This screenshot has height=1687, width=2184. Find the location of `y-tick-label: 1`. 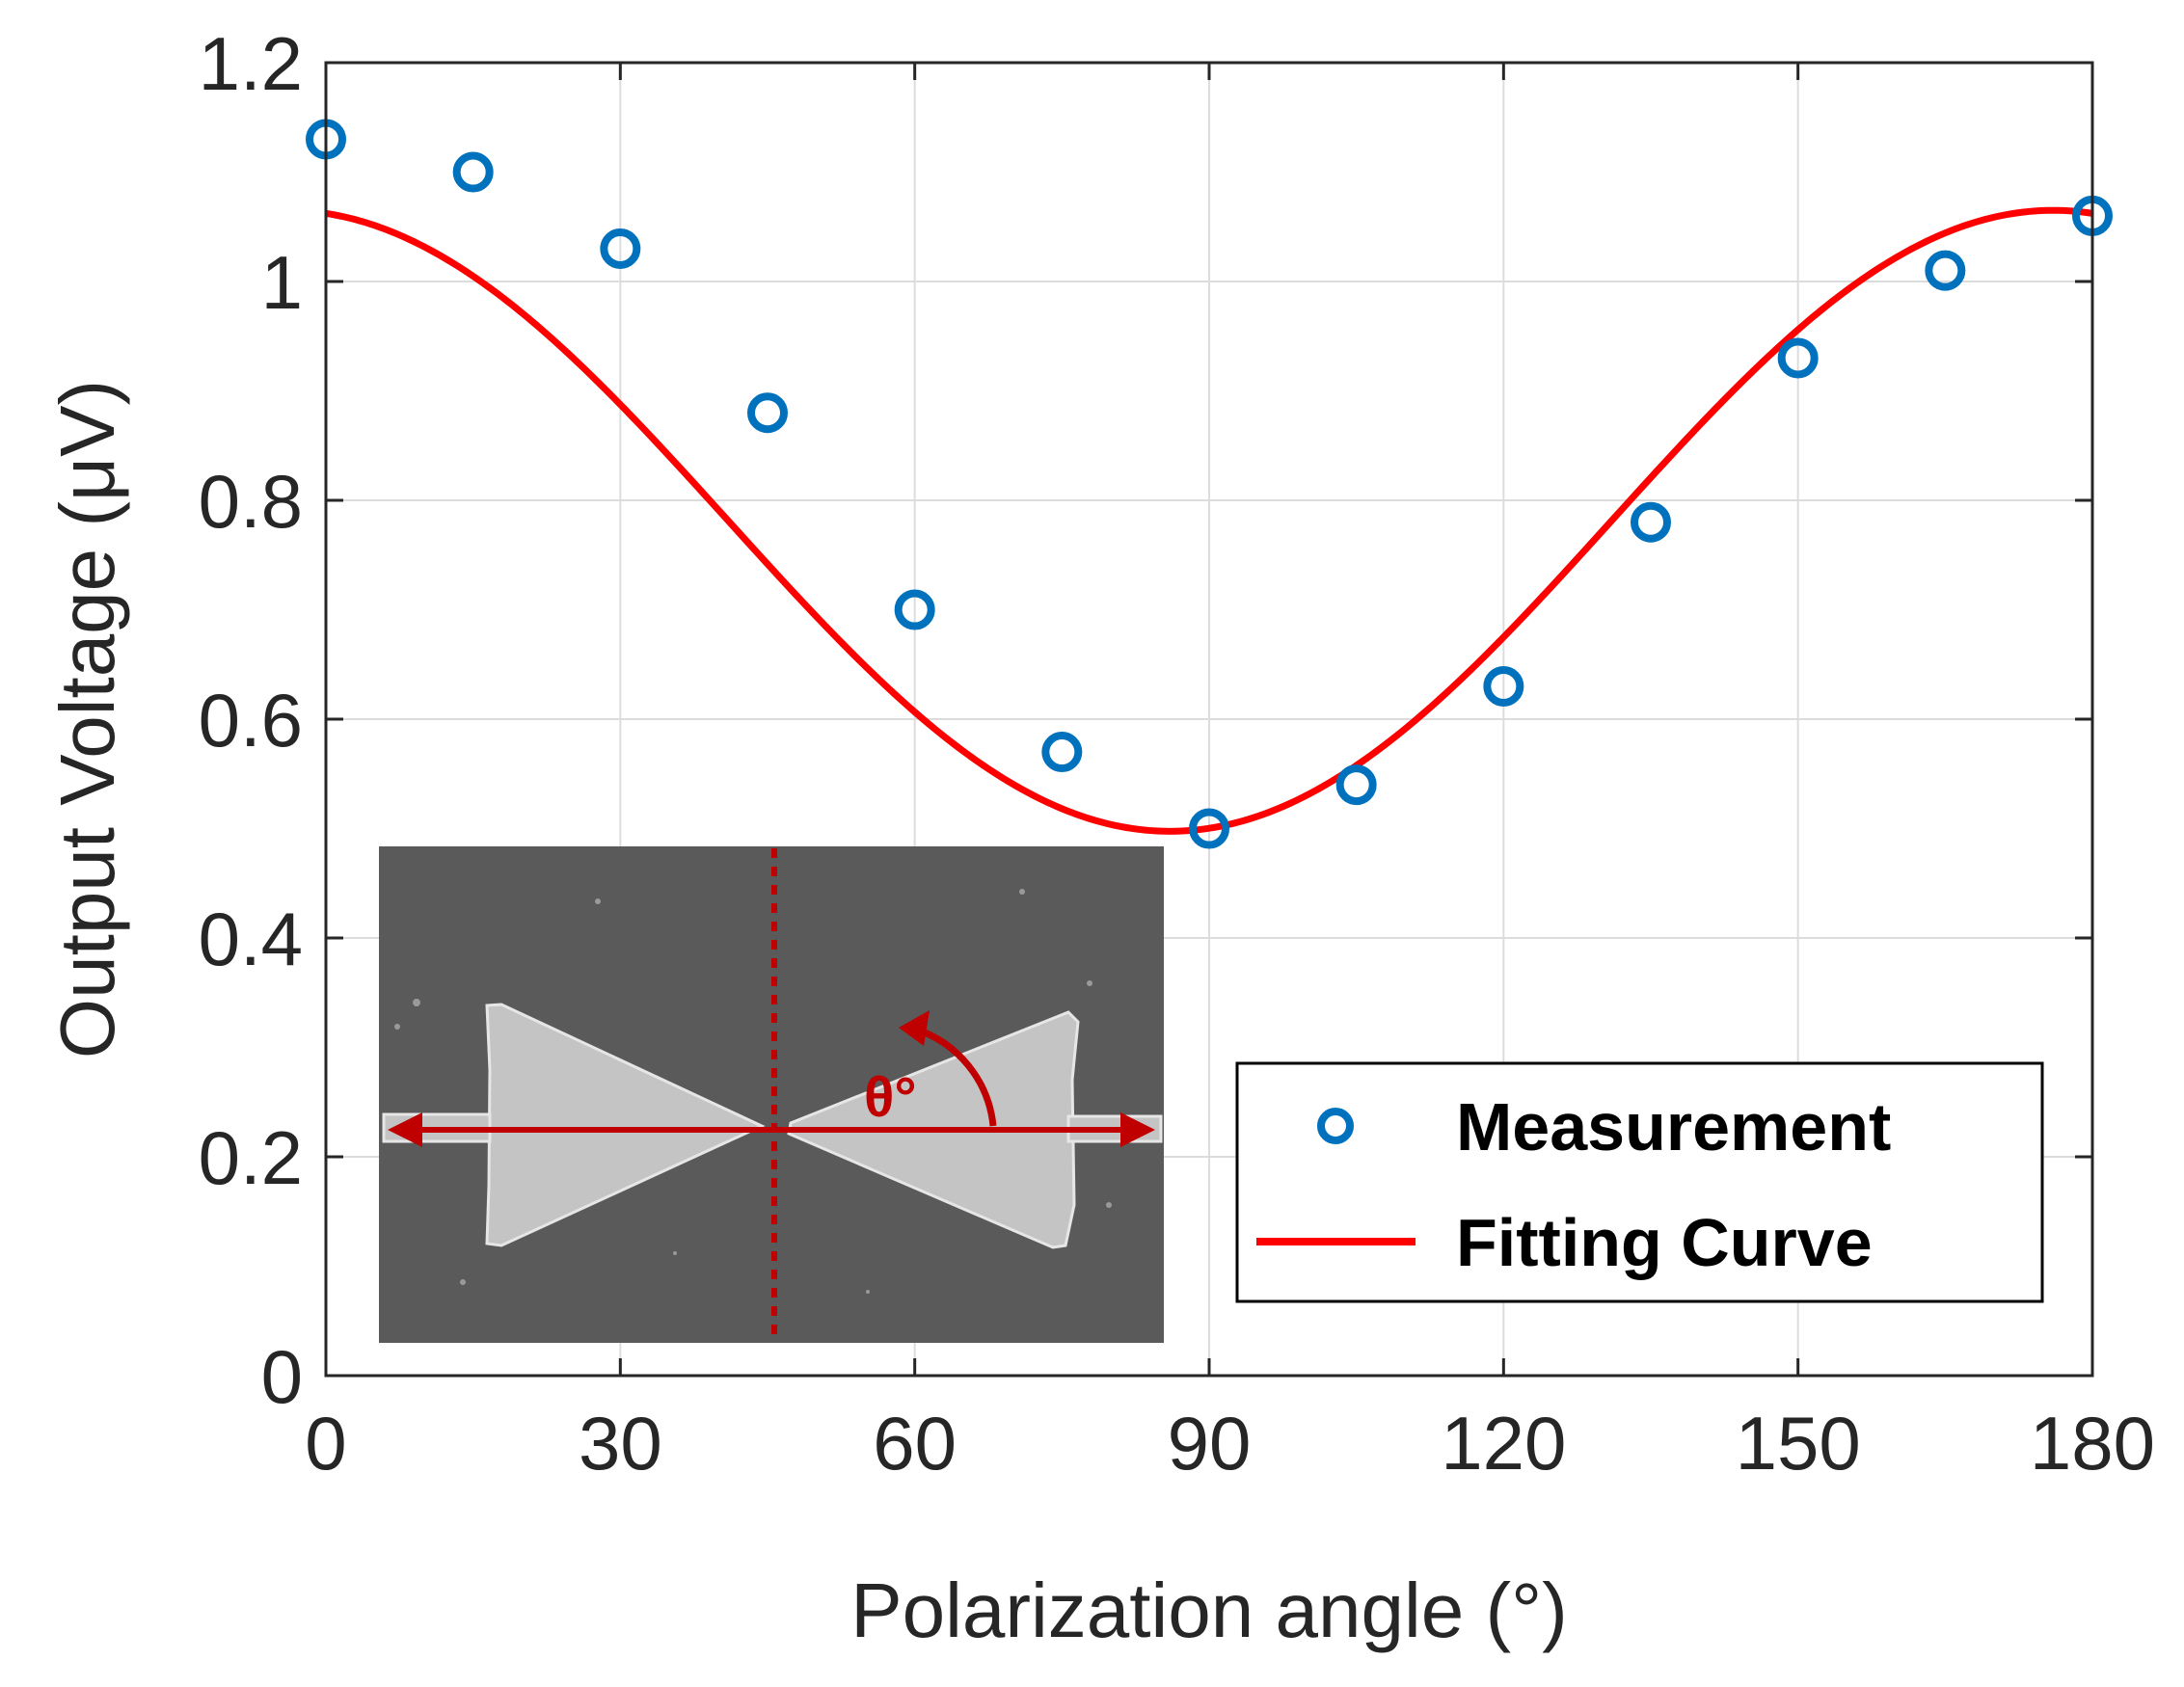

y-tick-label: 1 is located at coordinates (282, 283).